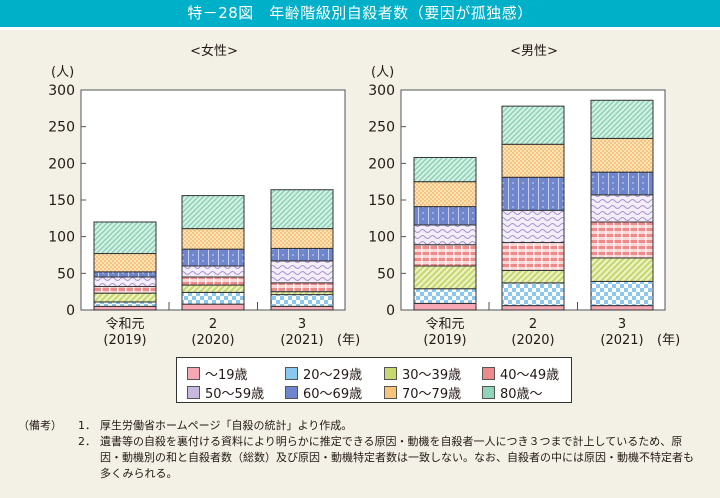  I want to click on bar-segment-female-2021-b, so click(302, 300).